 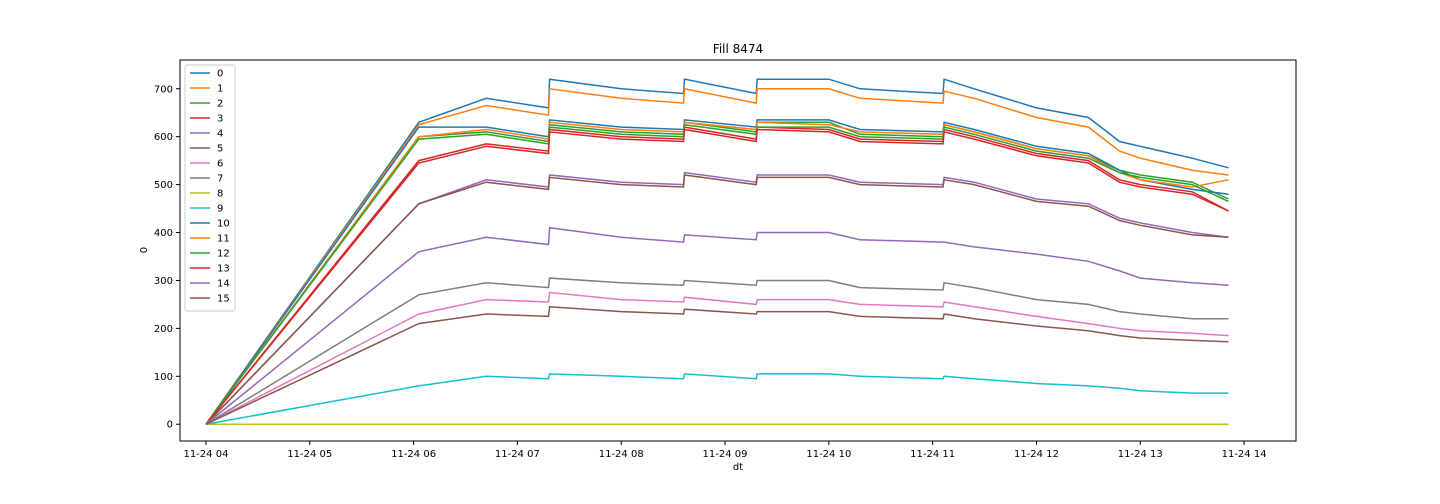 What do you see at coordinates (517, 454) in the screenshot?
I see `x-tick-label: 11-24 07` at bounding box center [517, 454].